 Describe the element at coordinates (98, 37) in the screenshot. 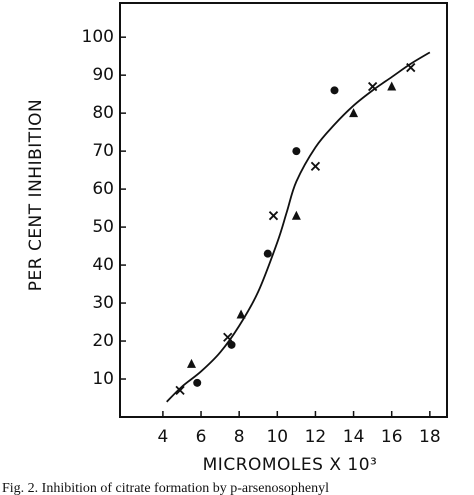

I see `y-tick-label: 100` at that location.